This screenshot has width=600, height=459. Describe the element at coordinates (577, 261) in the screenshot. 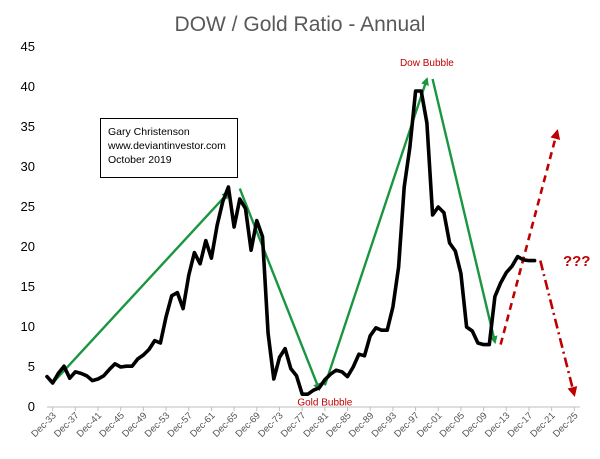

I see `question-annotation: ???` at that location.